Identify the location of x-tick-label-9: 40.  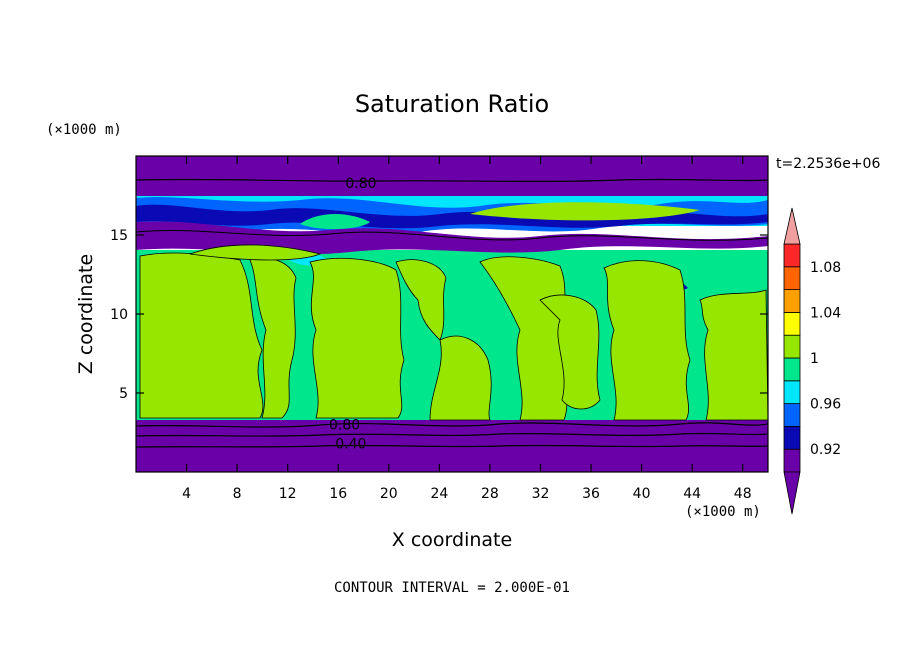
(642, 494).